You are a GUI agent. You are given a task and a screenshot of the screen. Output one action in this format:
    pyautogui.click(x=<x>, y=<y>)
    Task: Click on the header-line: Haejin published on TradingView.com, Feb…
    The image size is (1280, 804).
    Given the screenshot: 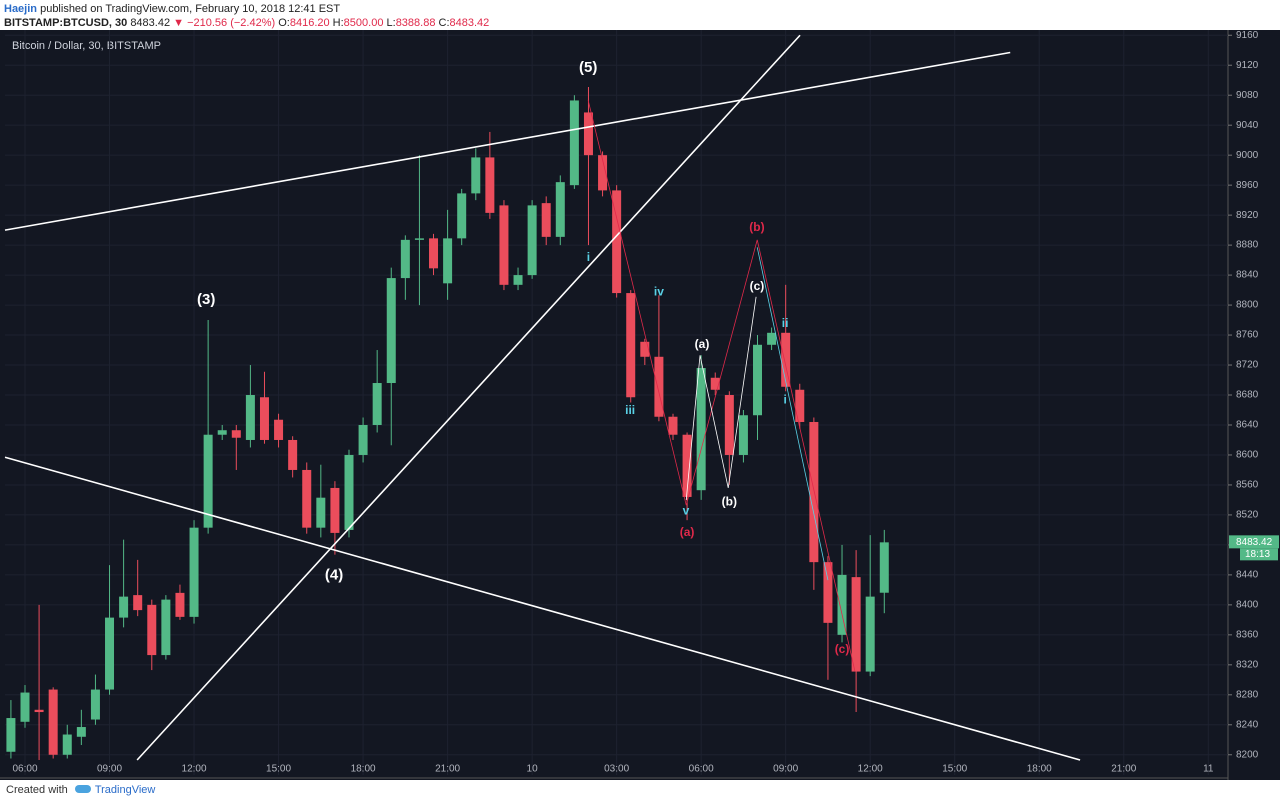 What is the action you would take?
    pyautogui.click(x=172, y=9)
    